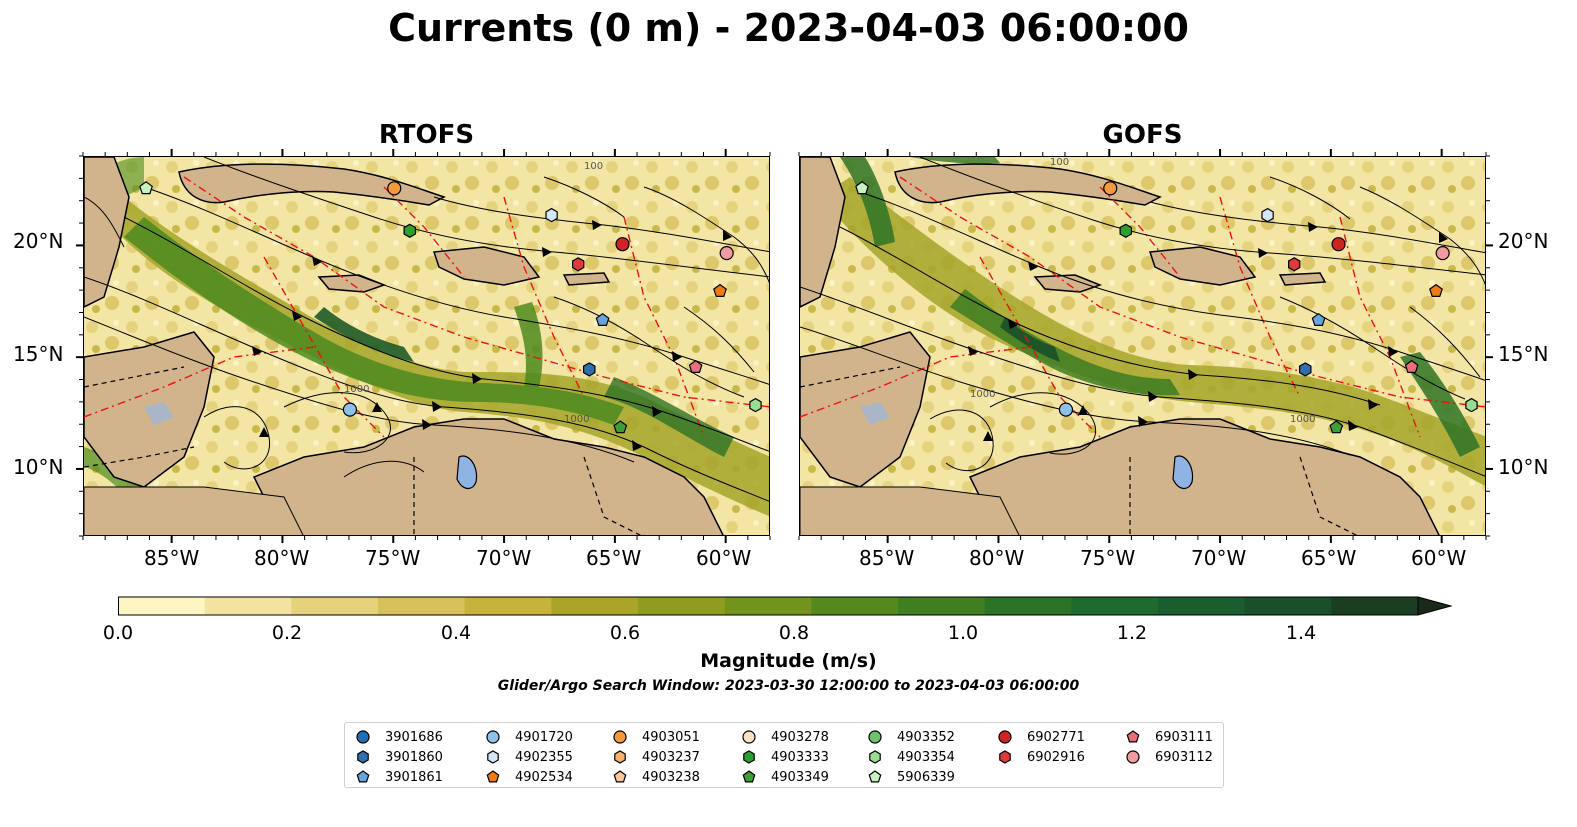 This screenshot has width=1577, height=827. I want to click on lon-tick-rtofs-60w: 60°W, so click(724, 558).